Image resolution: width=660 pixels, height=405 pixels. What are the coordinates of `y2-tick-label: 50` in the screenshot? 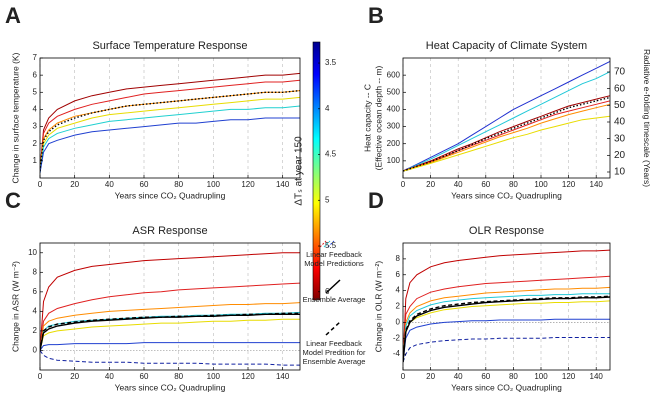 It's located at (620, 105).